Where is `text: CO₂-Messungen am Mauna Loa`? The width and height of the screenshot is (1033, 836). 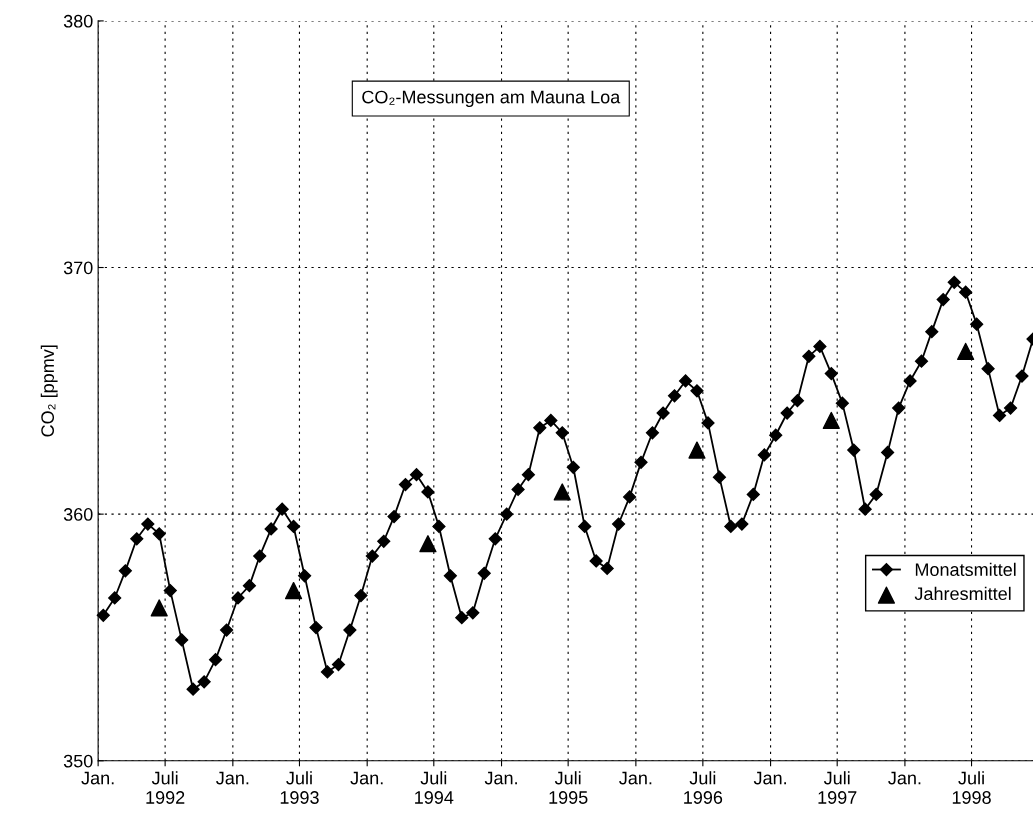
text: CO₂-Messungen am Mauna Loa is located at coordinates (491, 98).